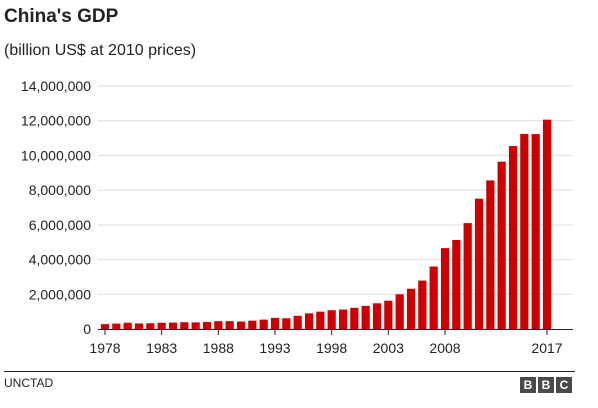 The image size is (598, 408). I want to click on x-tick-label: 1983, so click(161, 348).